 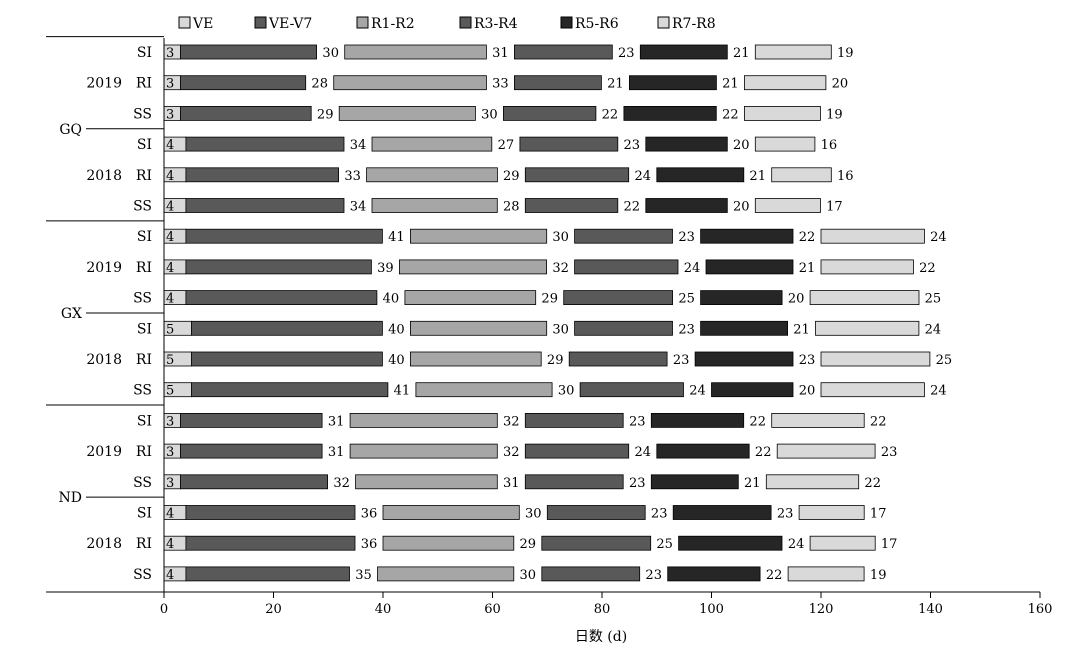 What do you see at coordinates (829, 145) in the screenshot?
I see `data-label: 16` at bounding box center [829, 145].